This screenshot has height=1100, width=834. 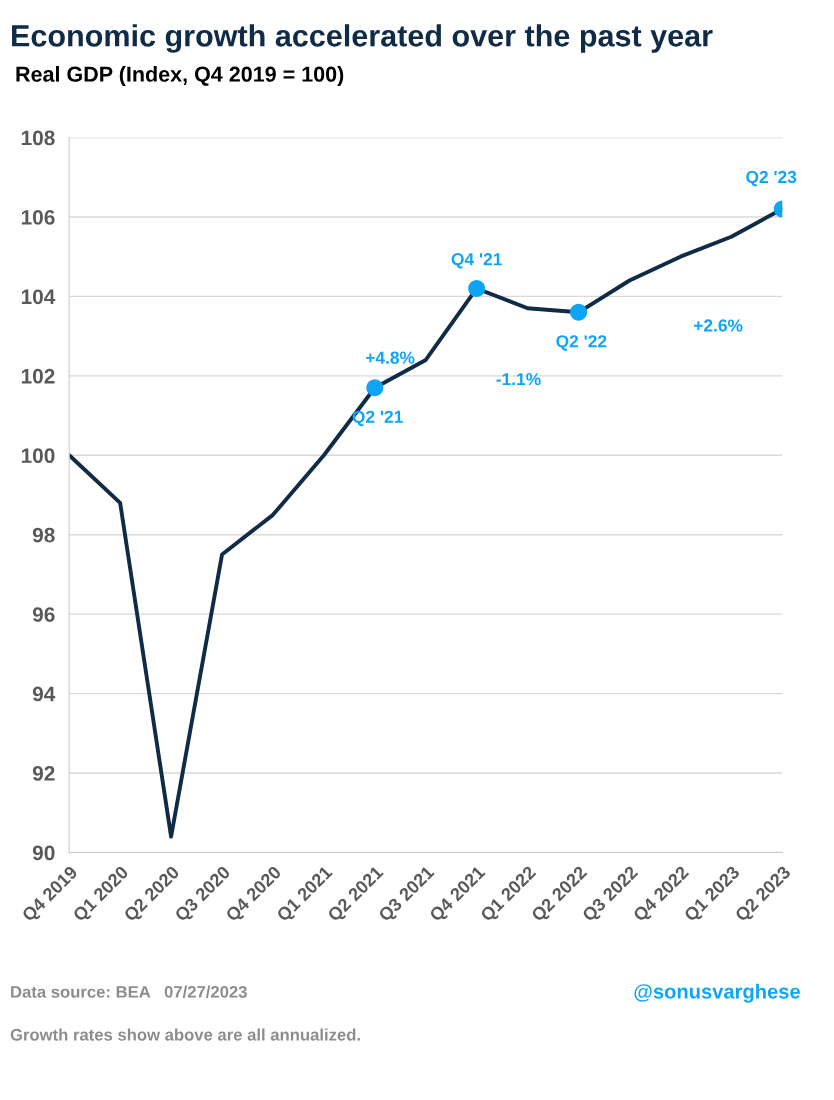 I want to click on annotation: Q2 '22, so click(x=581, y=343).